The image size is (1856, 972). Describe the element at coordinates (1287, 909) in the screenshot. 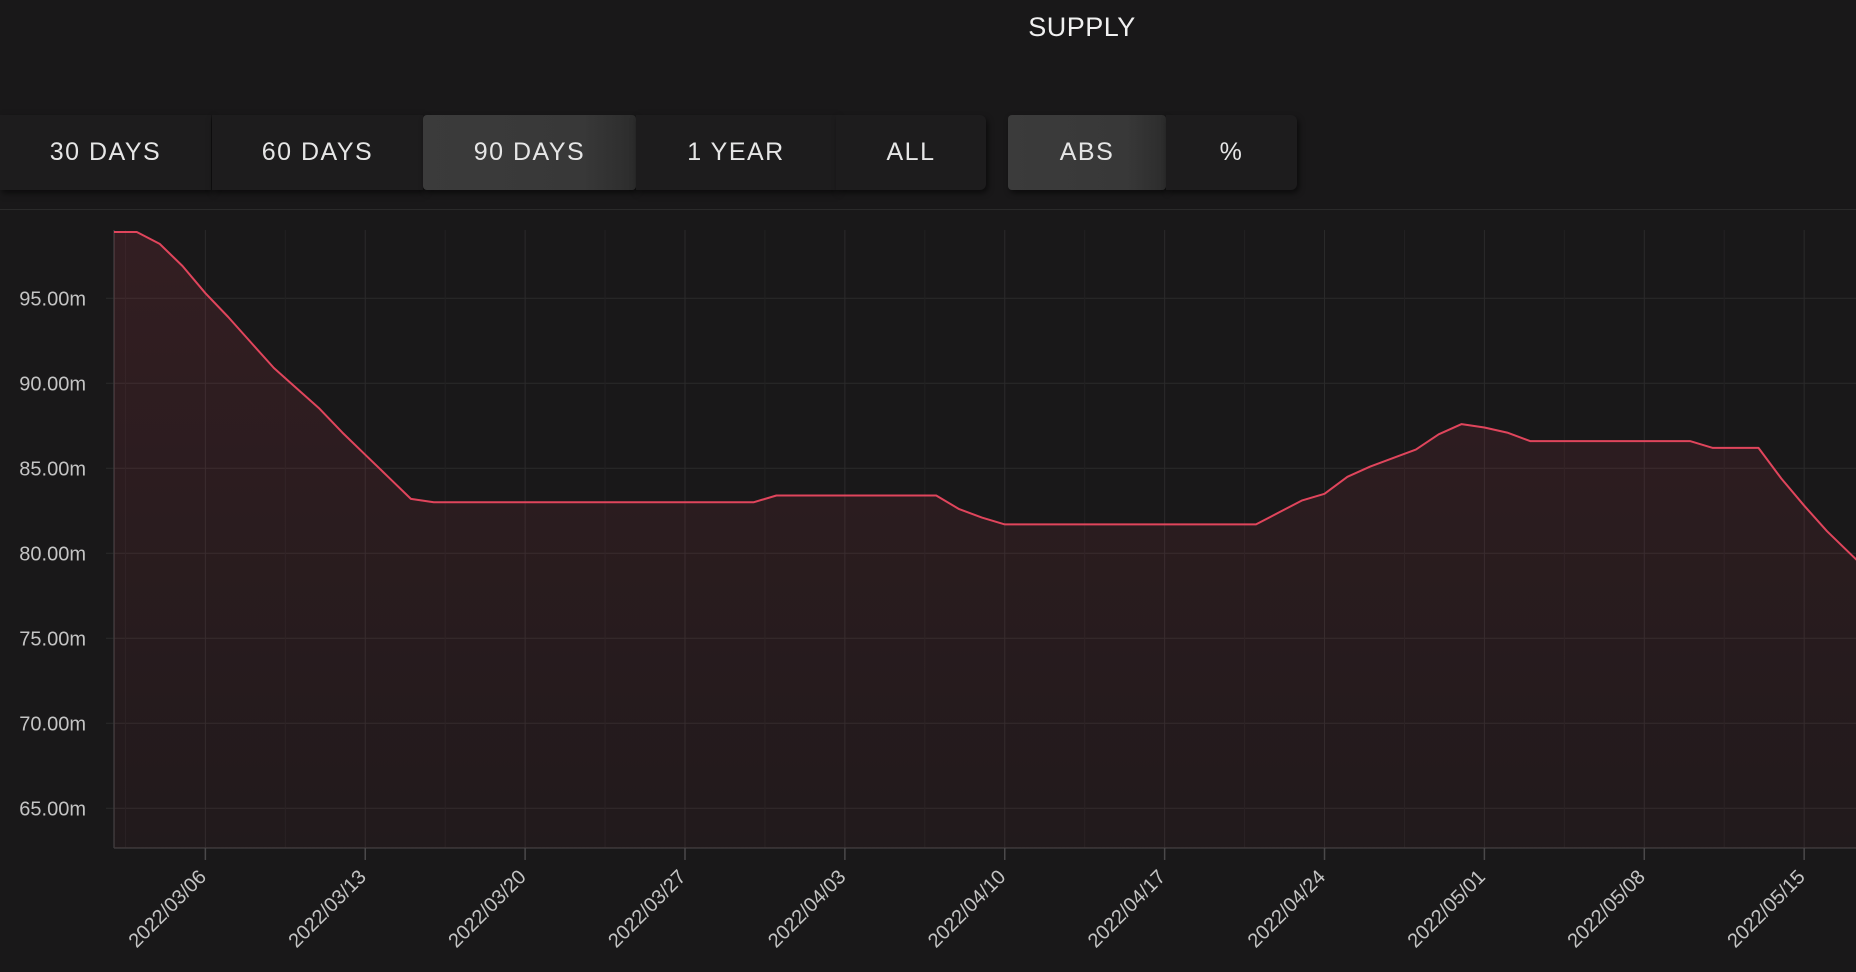

I see `x-tick-label: 2022/04/24` at that location.